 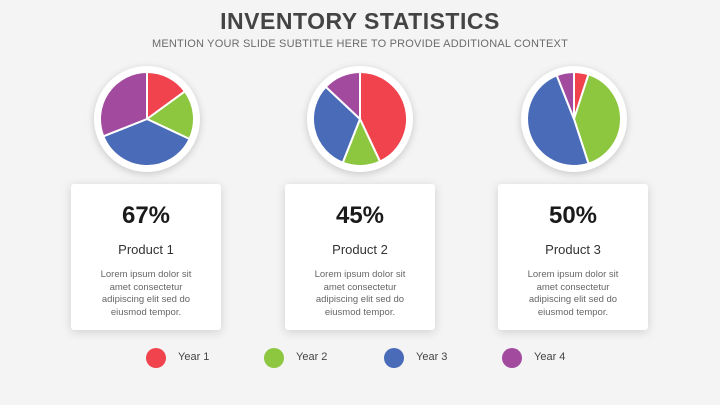 What do you see at coordinates (146, 215) in the screenshot?
I see `card-percent: 67%` at bounding box center [146, 215].